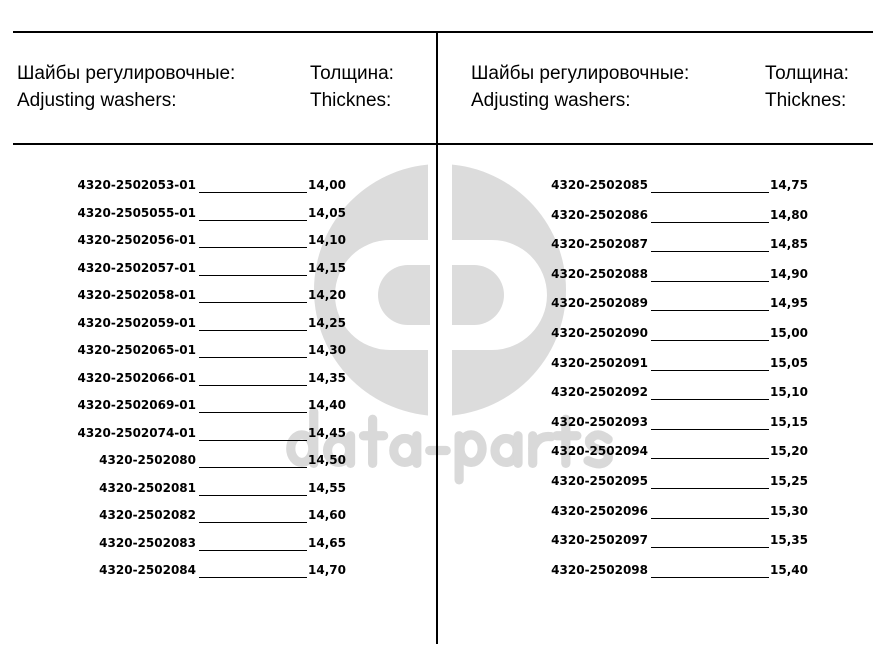  I want to click on washer-row: 4320-2502053-01 14,00, so click(173, 186).